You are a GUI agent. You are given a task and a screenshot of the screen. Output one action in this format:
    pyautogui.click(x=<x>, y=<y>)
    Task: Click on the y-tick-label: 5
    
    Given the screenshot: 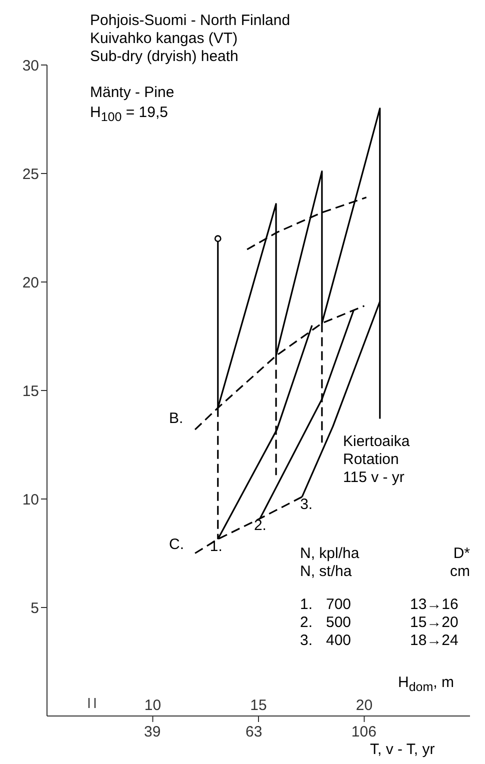 What is the action you would take?
    pyautogui.click(x=34, y=608)
    